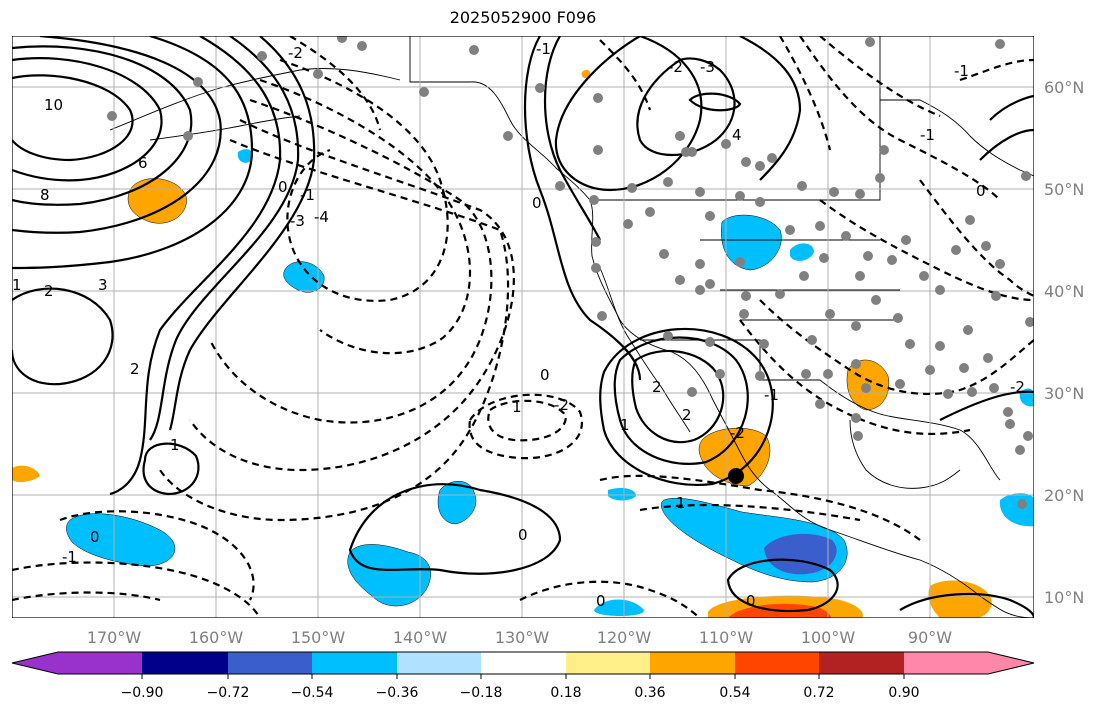  Describe the element at coordinates (143, 163) in the screenshot. I see `contour-label: 6` at that location.